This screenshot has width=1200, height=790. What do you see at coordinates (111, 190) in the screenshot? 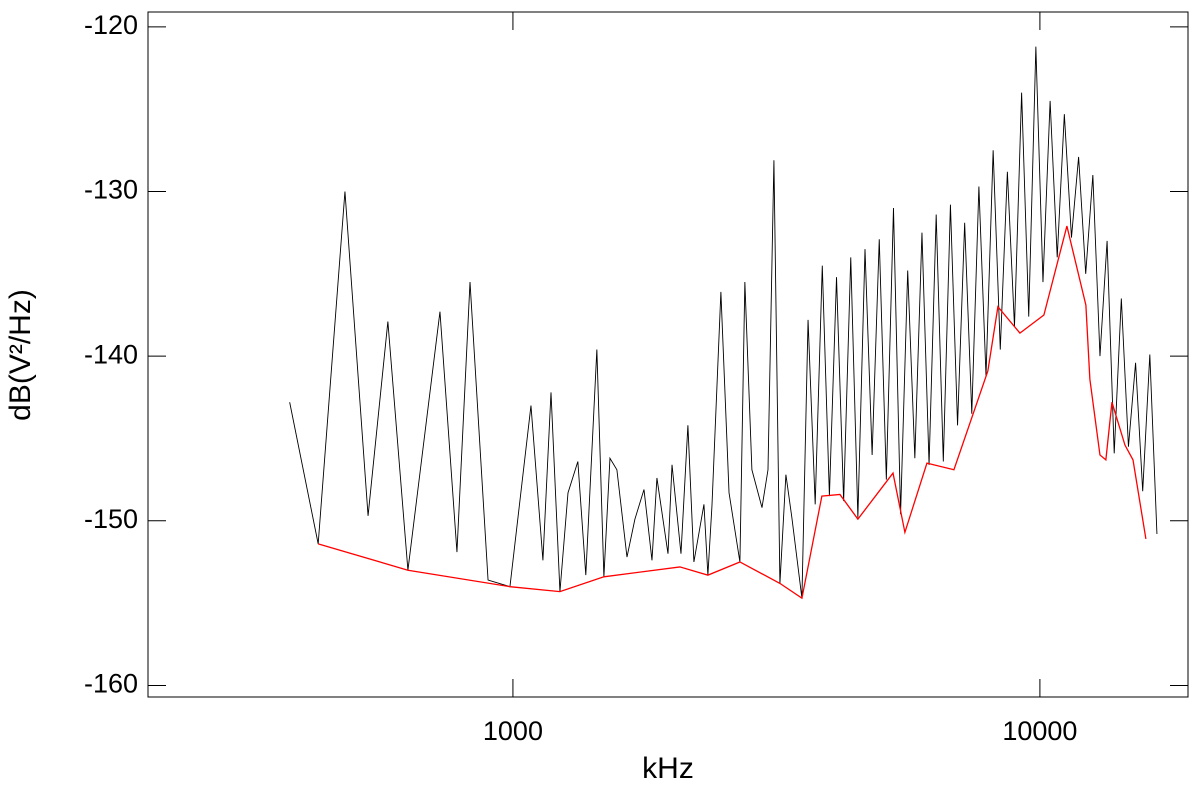
I see `y-tick-label: -130` at bounding box center [111, 190].